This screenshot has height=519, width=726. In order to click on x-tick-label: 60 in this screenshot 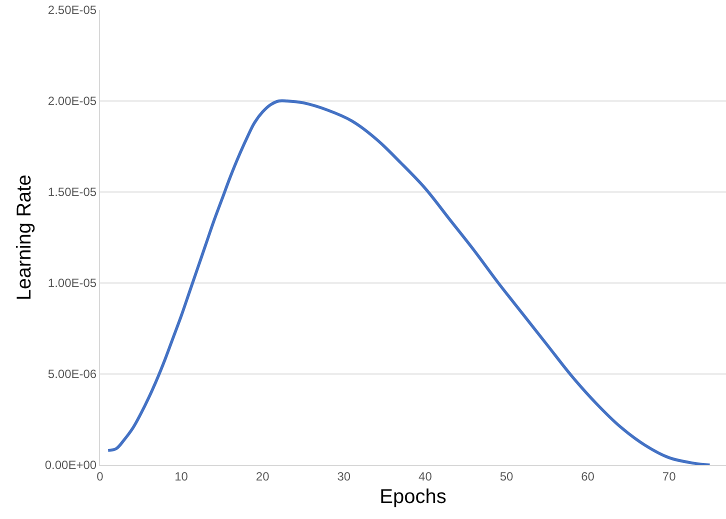, I will do `click(588, 476)`.